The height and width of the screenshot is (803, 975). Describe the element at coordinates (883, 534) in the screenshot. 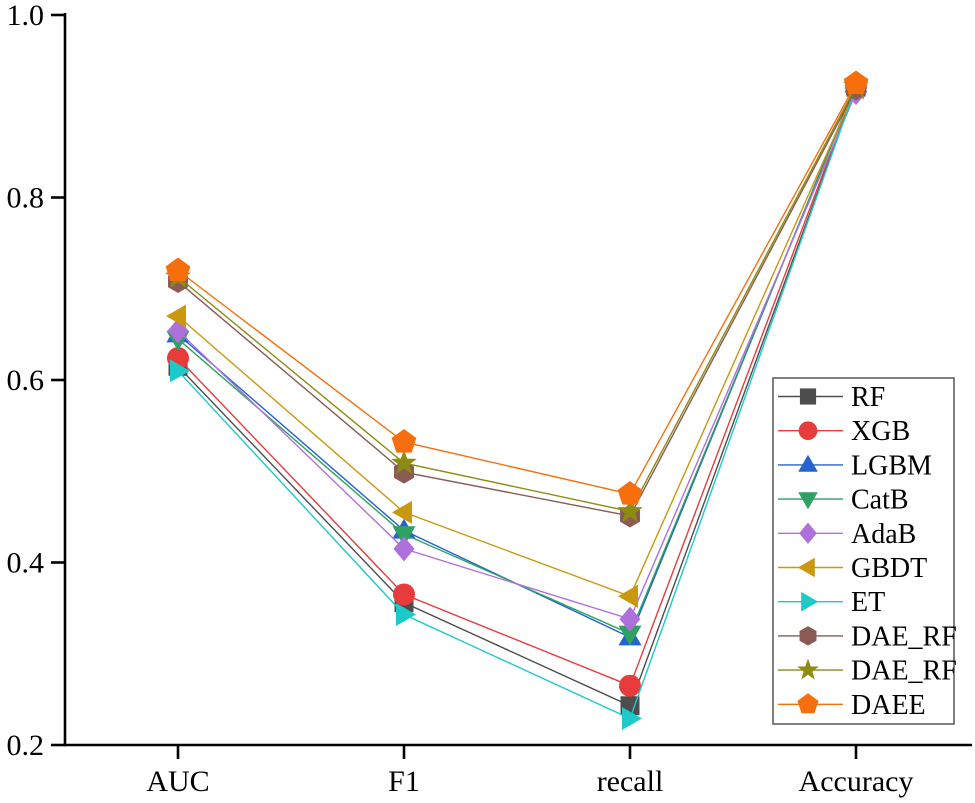

I see `legend-label-adab-4: AdaB` at that location.